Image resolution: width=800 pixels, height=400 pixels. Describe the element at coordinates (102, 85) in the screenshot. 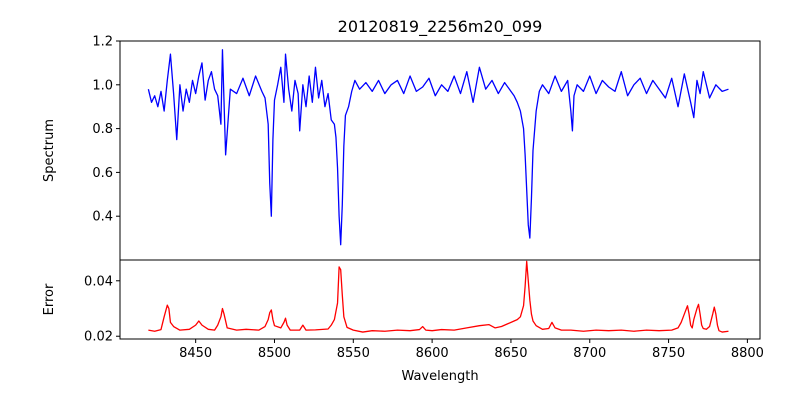

I see `y-tick-label: 1.0` at that location.